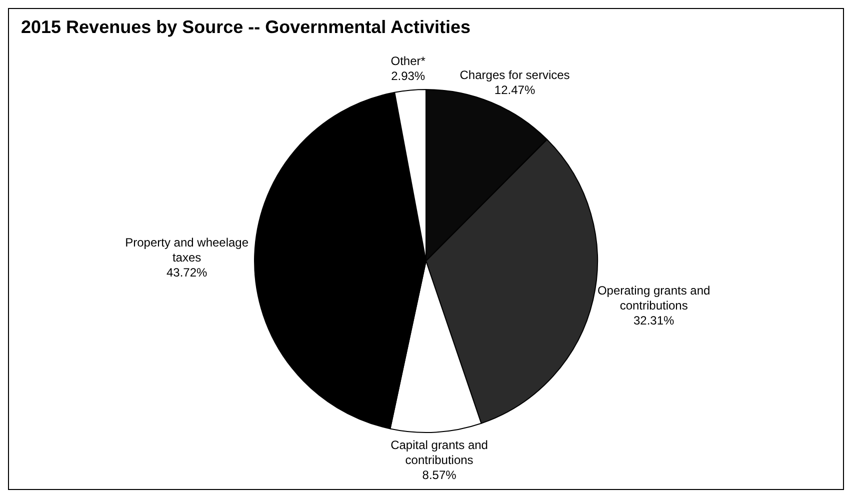  What do you see at coordinates (408, 61) in the screenshot?
I see `slice-label: Other*` at bounding box center [408, 61].